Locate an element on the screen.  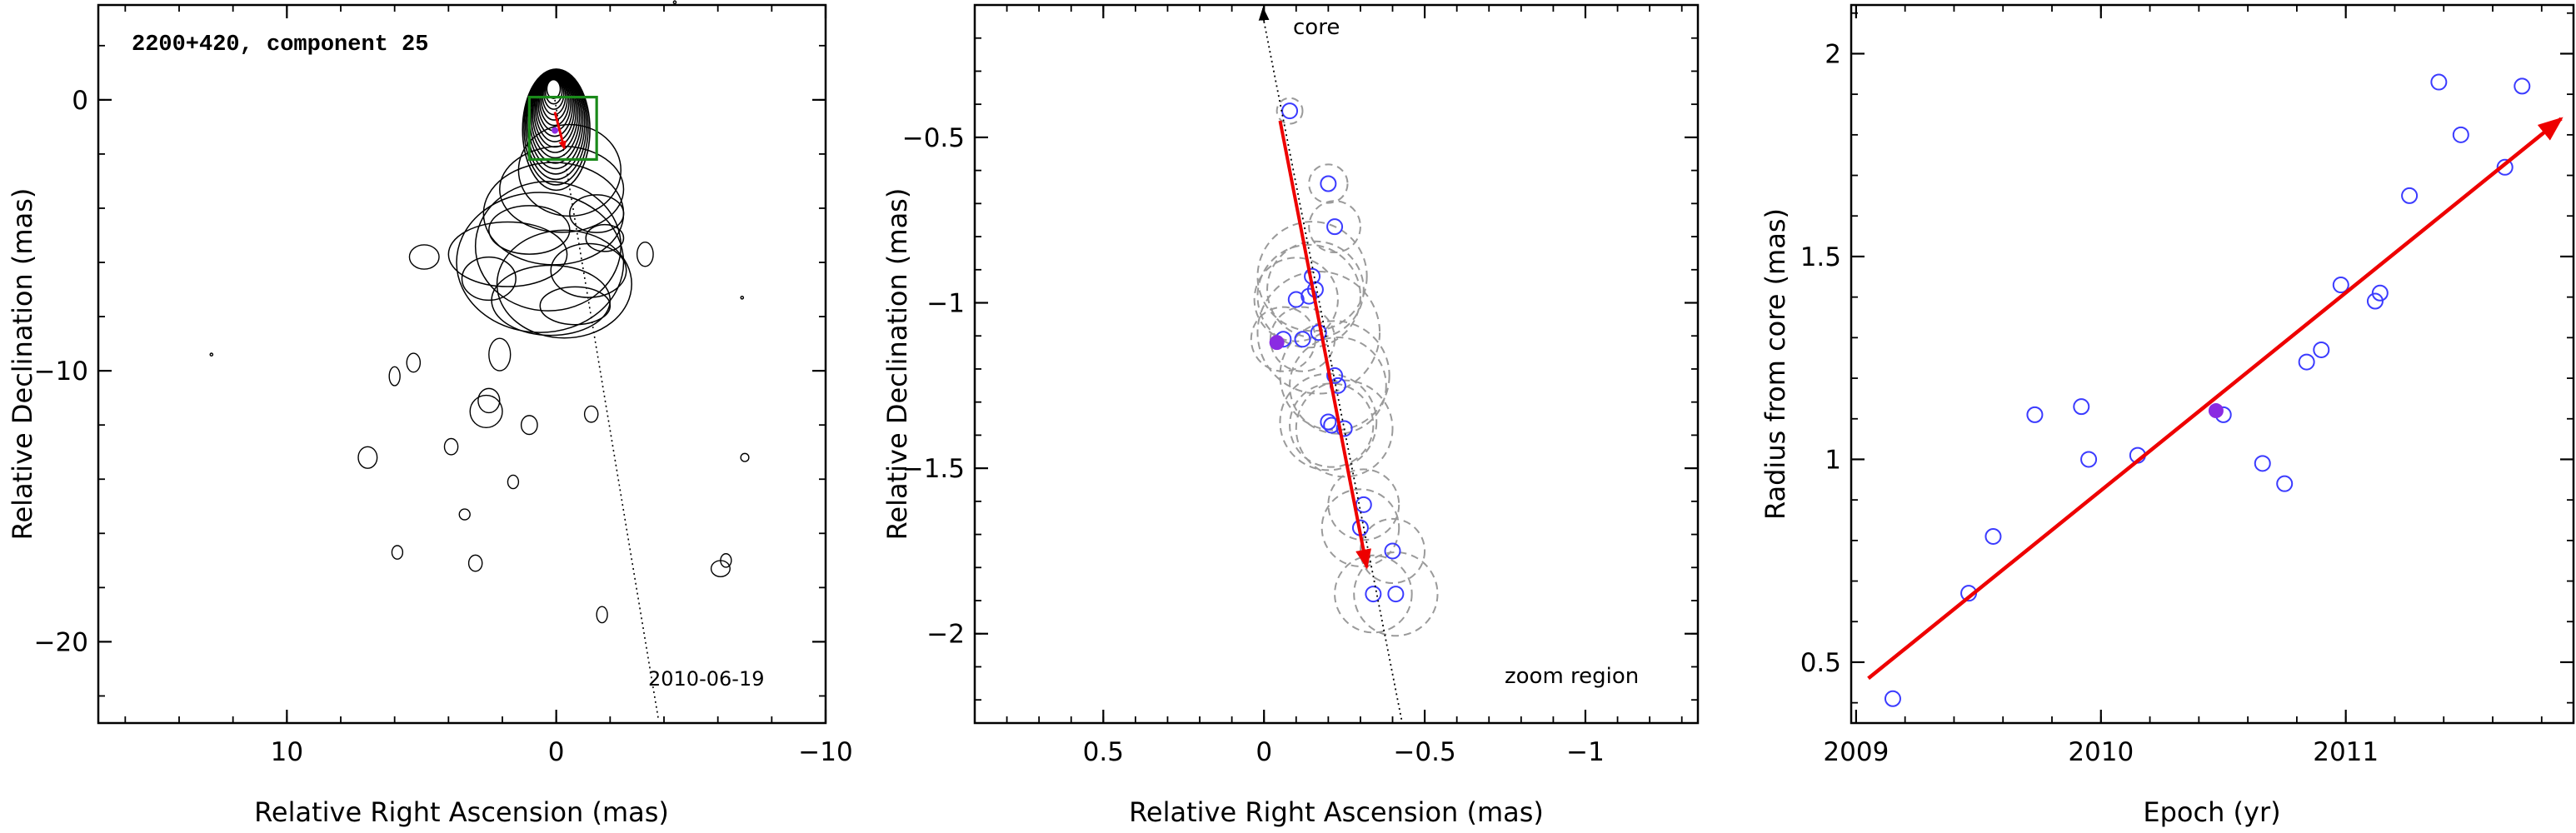
y-tick-label: −2 is located at coordinates (945, 635).